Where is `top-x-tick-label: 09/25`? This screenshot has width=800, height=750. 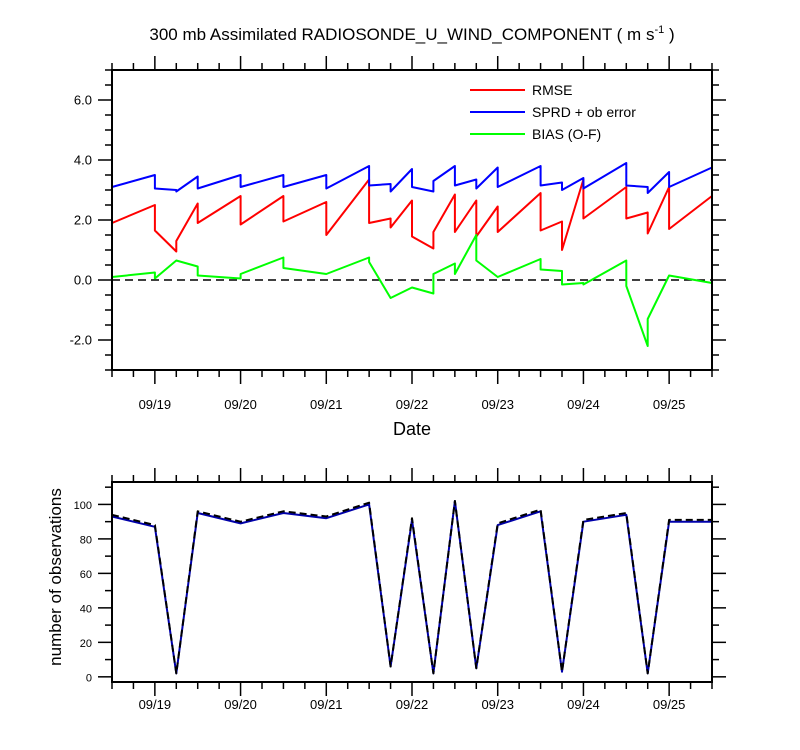 top-x-tick-label: 09/25 is located at coordinates (669, 404).